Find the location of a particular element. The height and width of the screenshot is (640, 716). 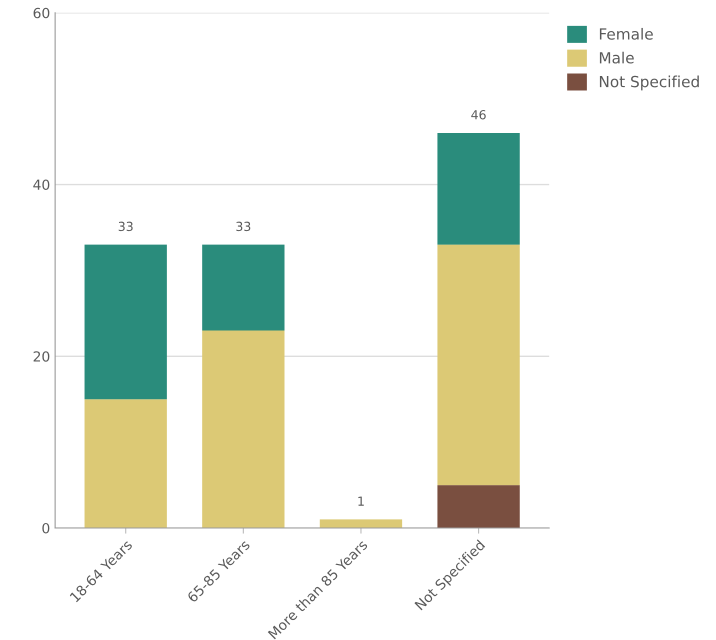

y-tick-label: 60 is located at coordinates (42, 13).